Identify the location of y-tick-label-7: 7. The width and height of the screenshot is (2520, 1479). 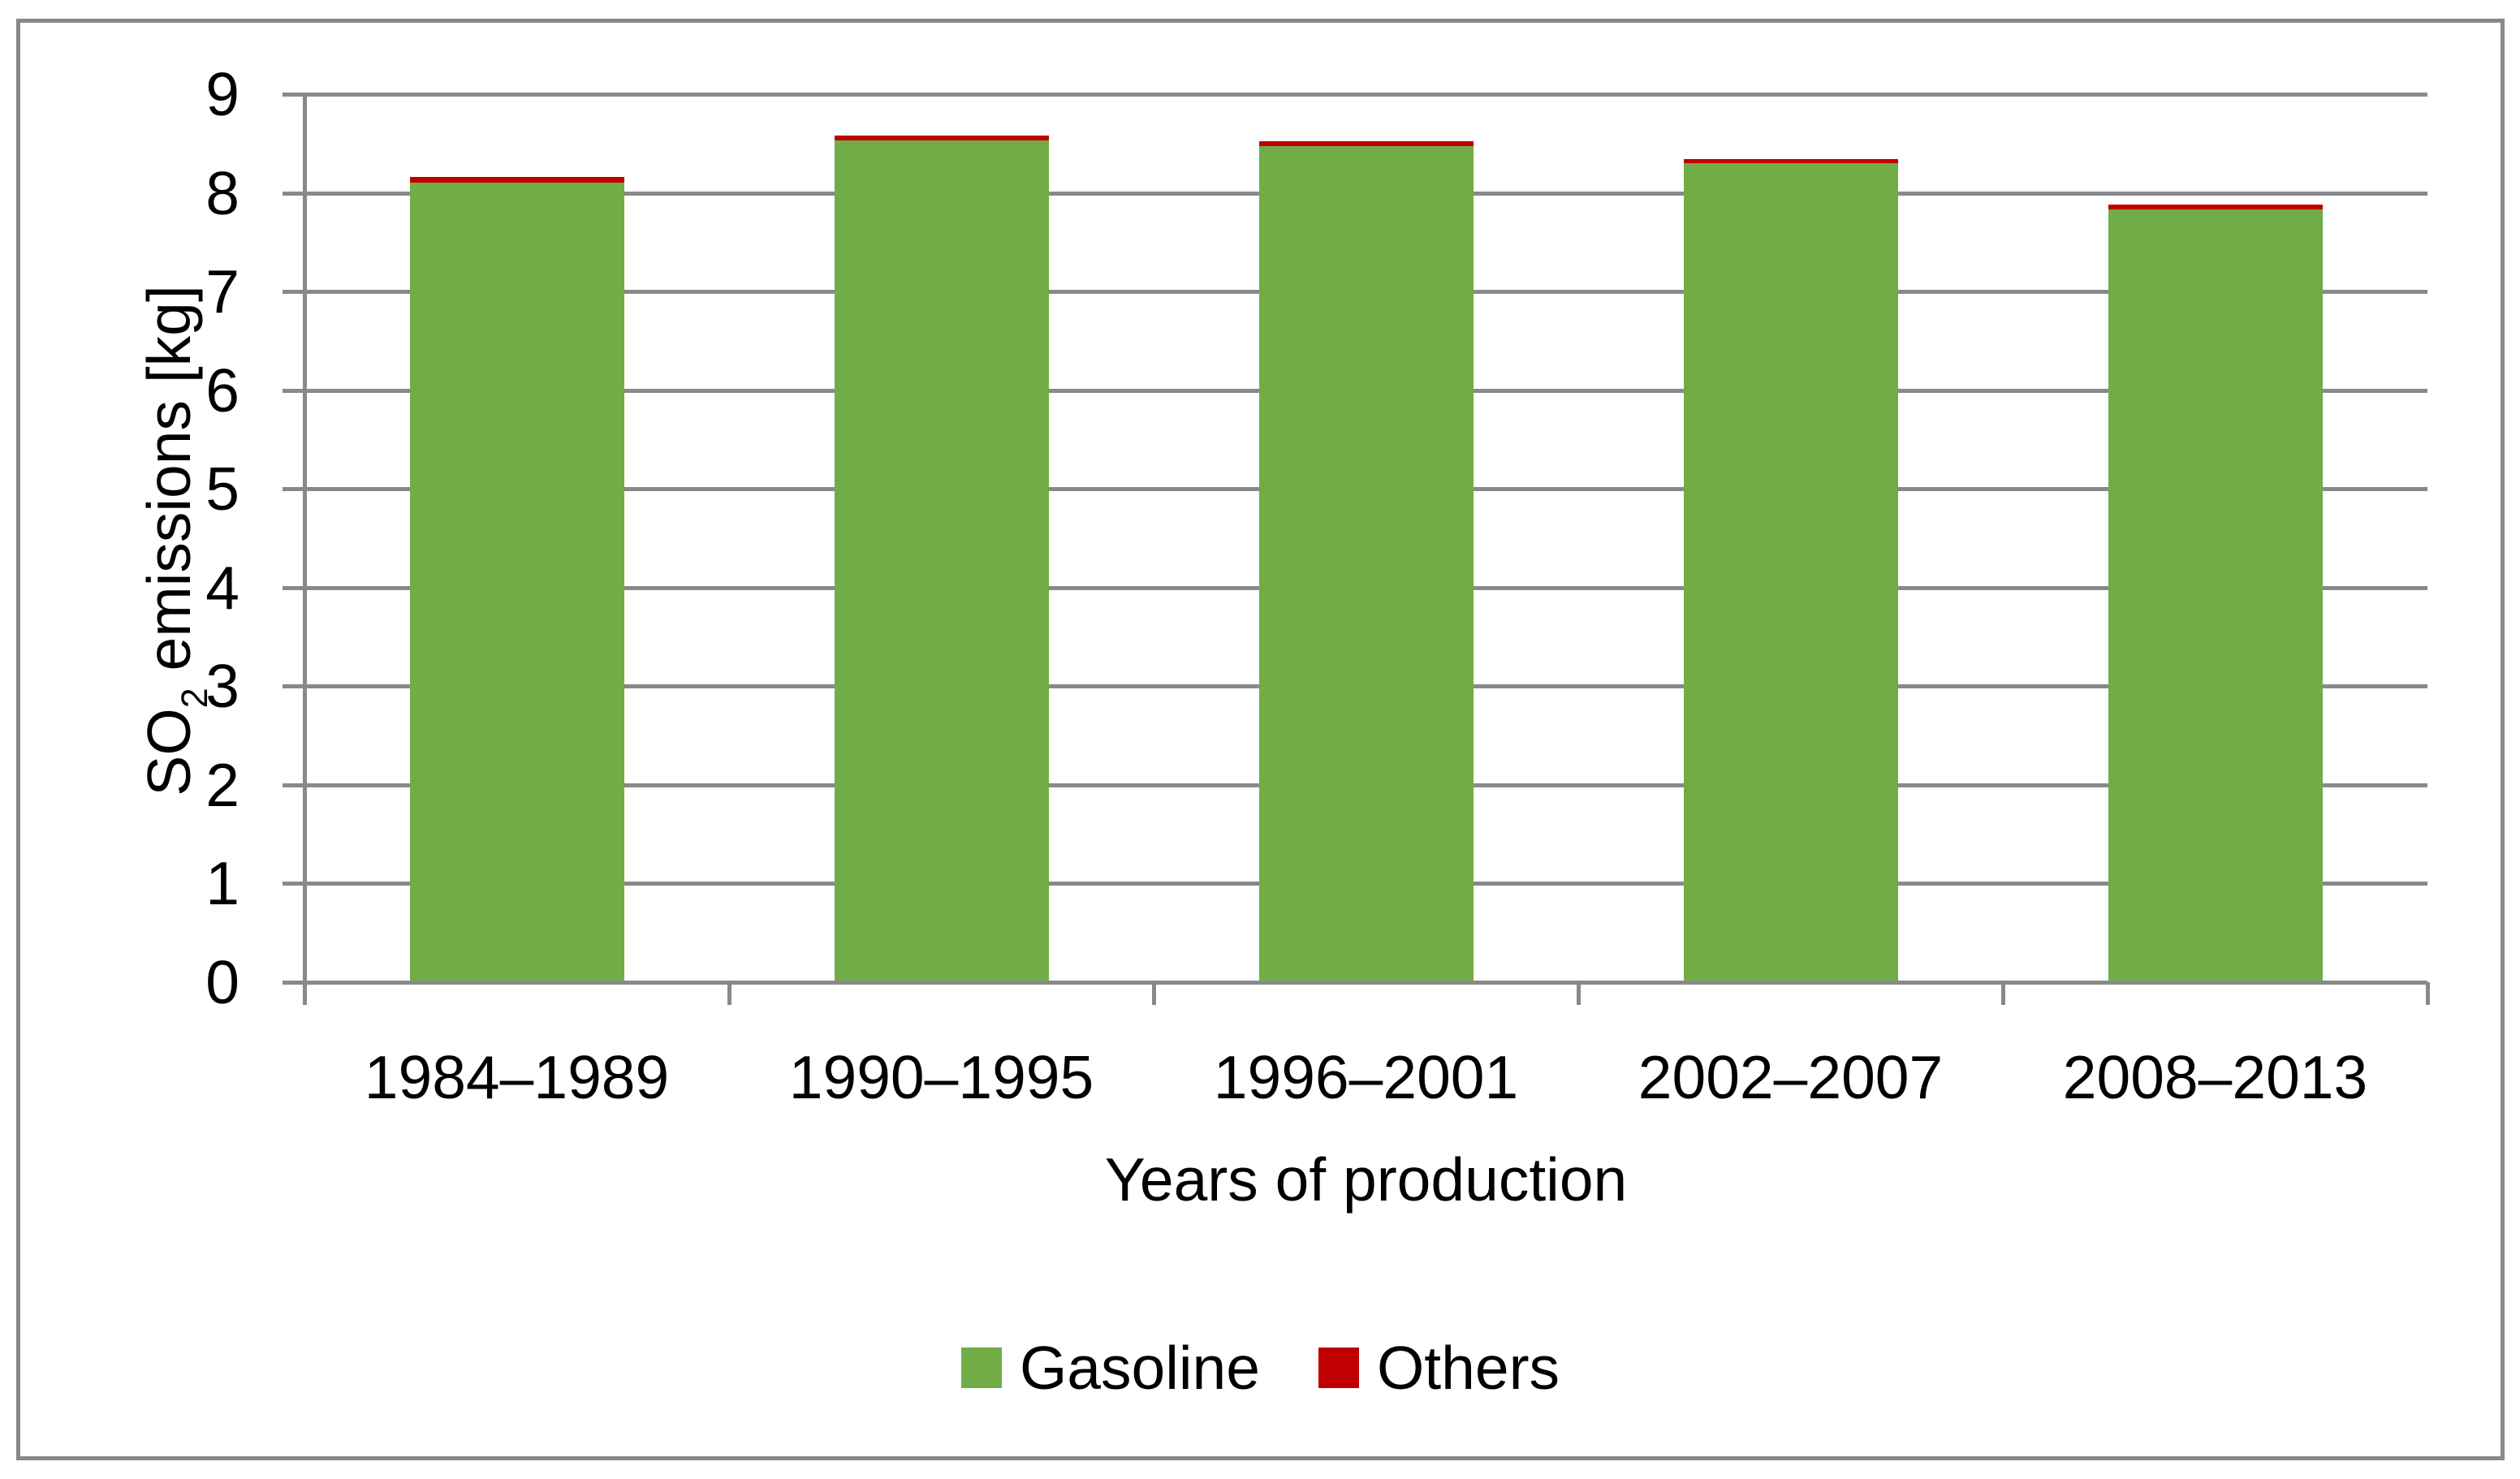
(222, 291).